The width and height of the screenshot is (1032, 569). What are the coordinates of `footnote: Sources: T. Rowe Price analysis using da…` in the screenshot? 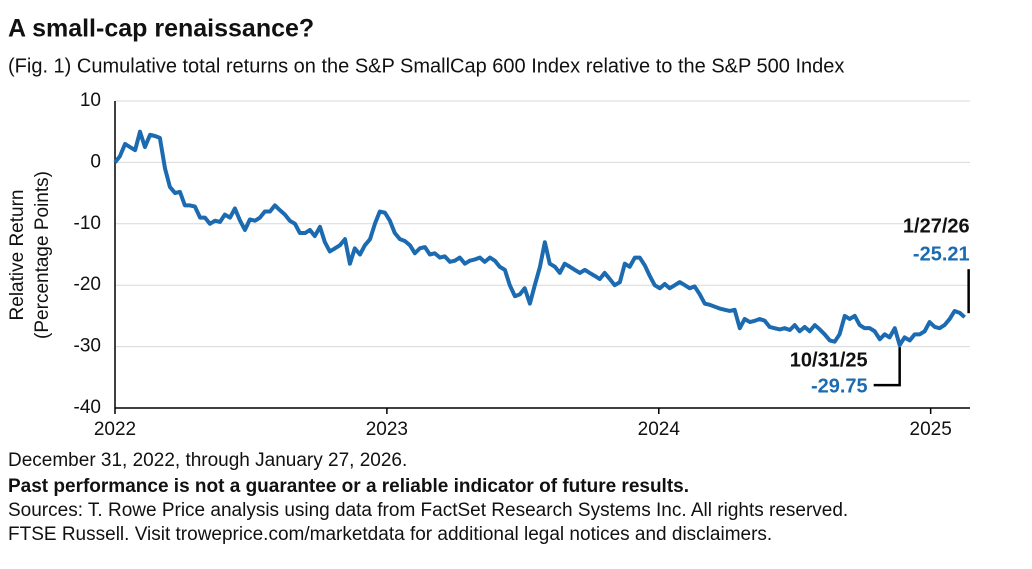 It's located at (428, 510).